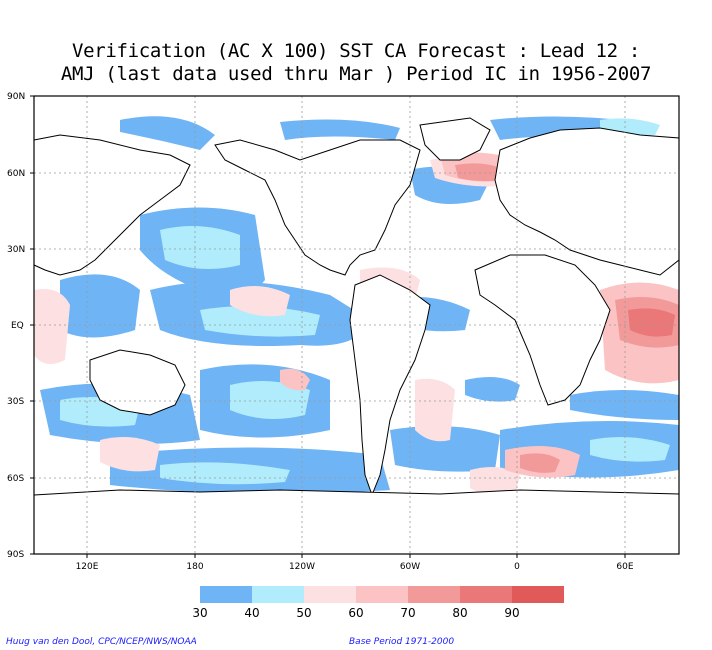  Describe the element at coordinates (16, 97) in the screenshot. I see `lat-label: 90N` at that location.